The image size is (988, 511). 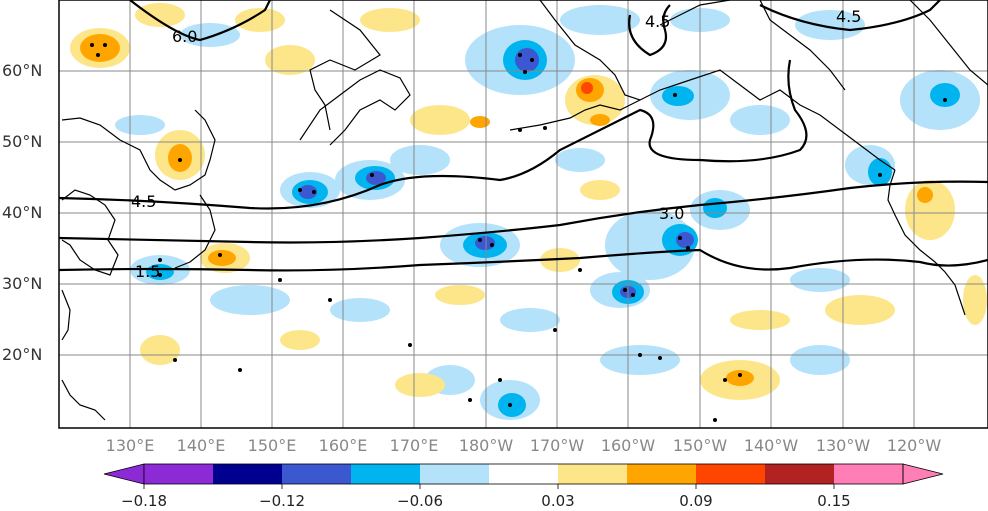 I want to click on colorbar-tick-label: 0.03, so click(x=558, y=501).